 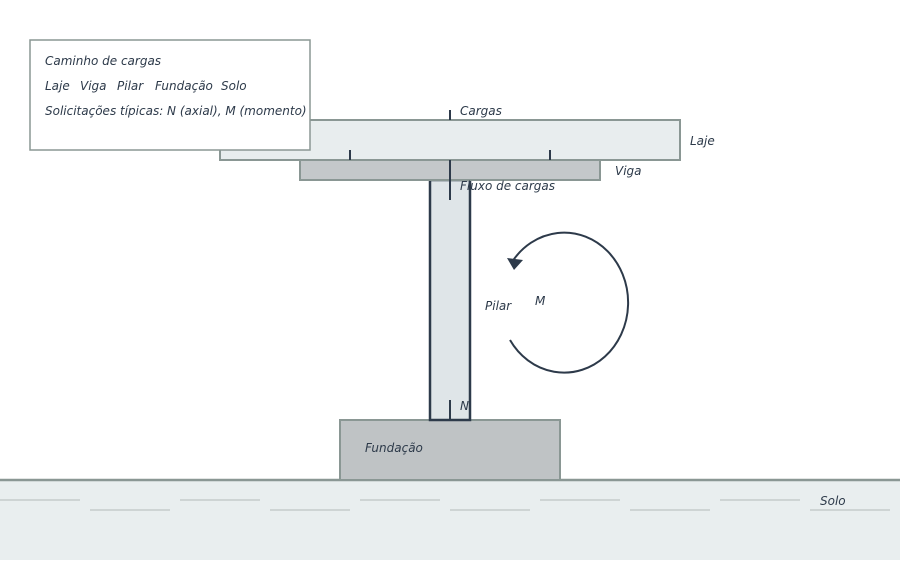 I want to click on legend-item-fundacao: Fundação, so click(x=184, y=86).